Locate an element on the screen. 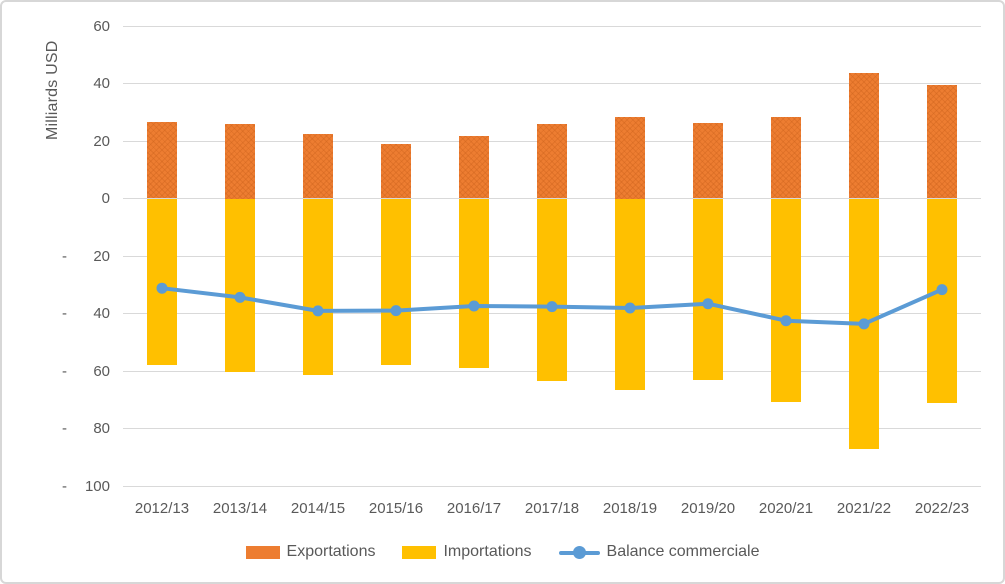  legend-item-importations: Importations is located at coordinates (467, 552).